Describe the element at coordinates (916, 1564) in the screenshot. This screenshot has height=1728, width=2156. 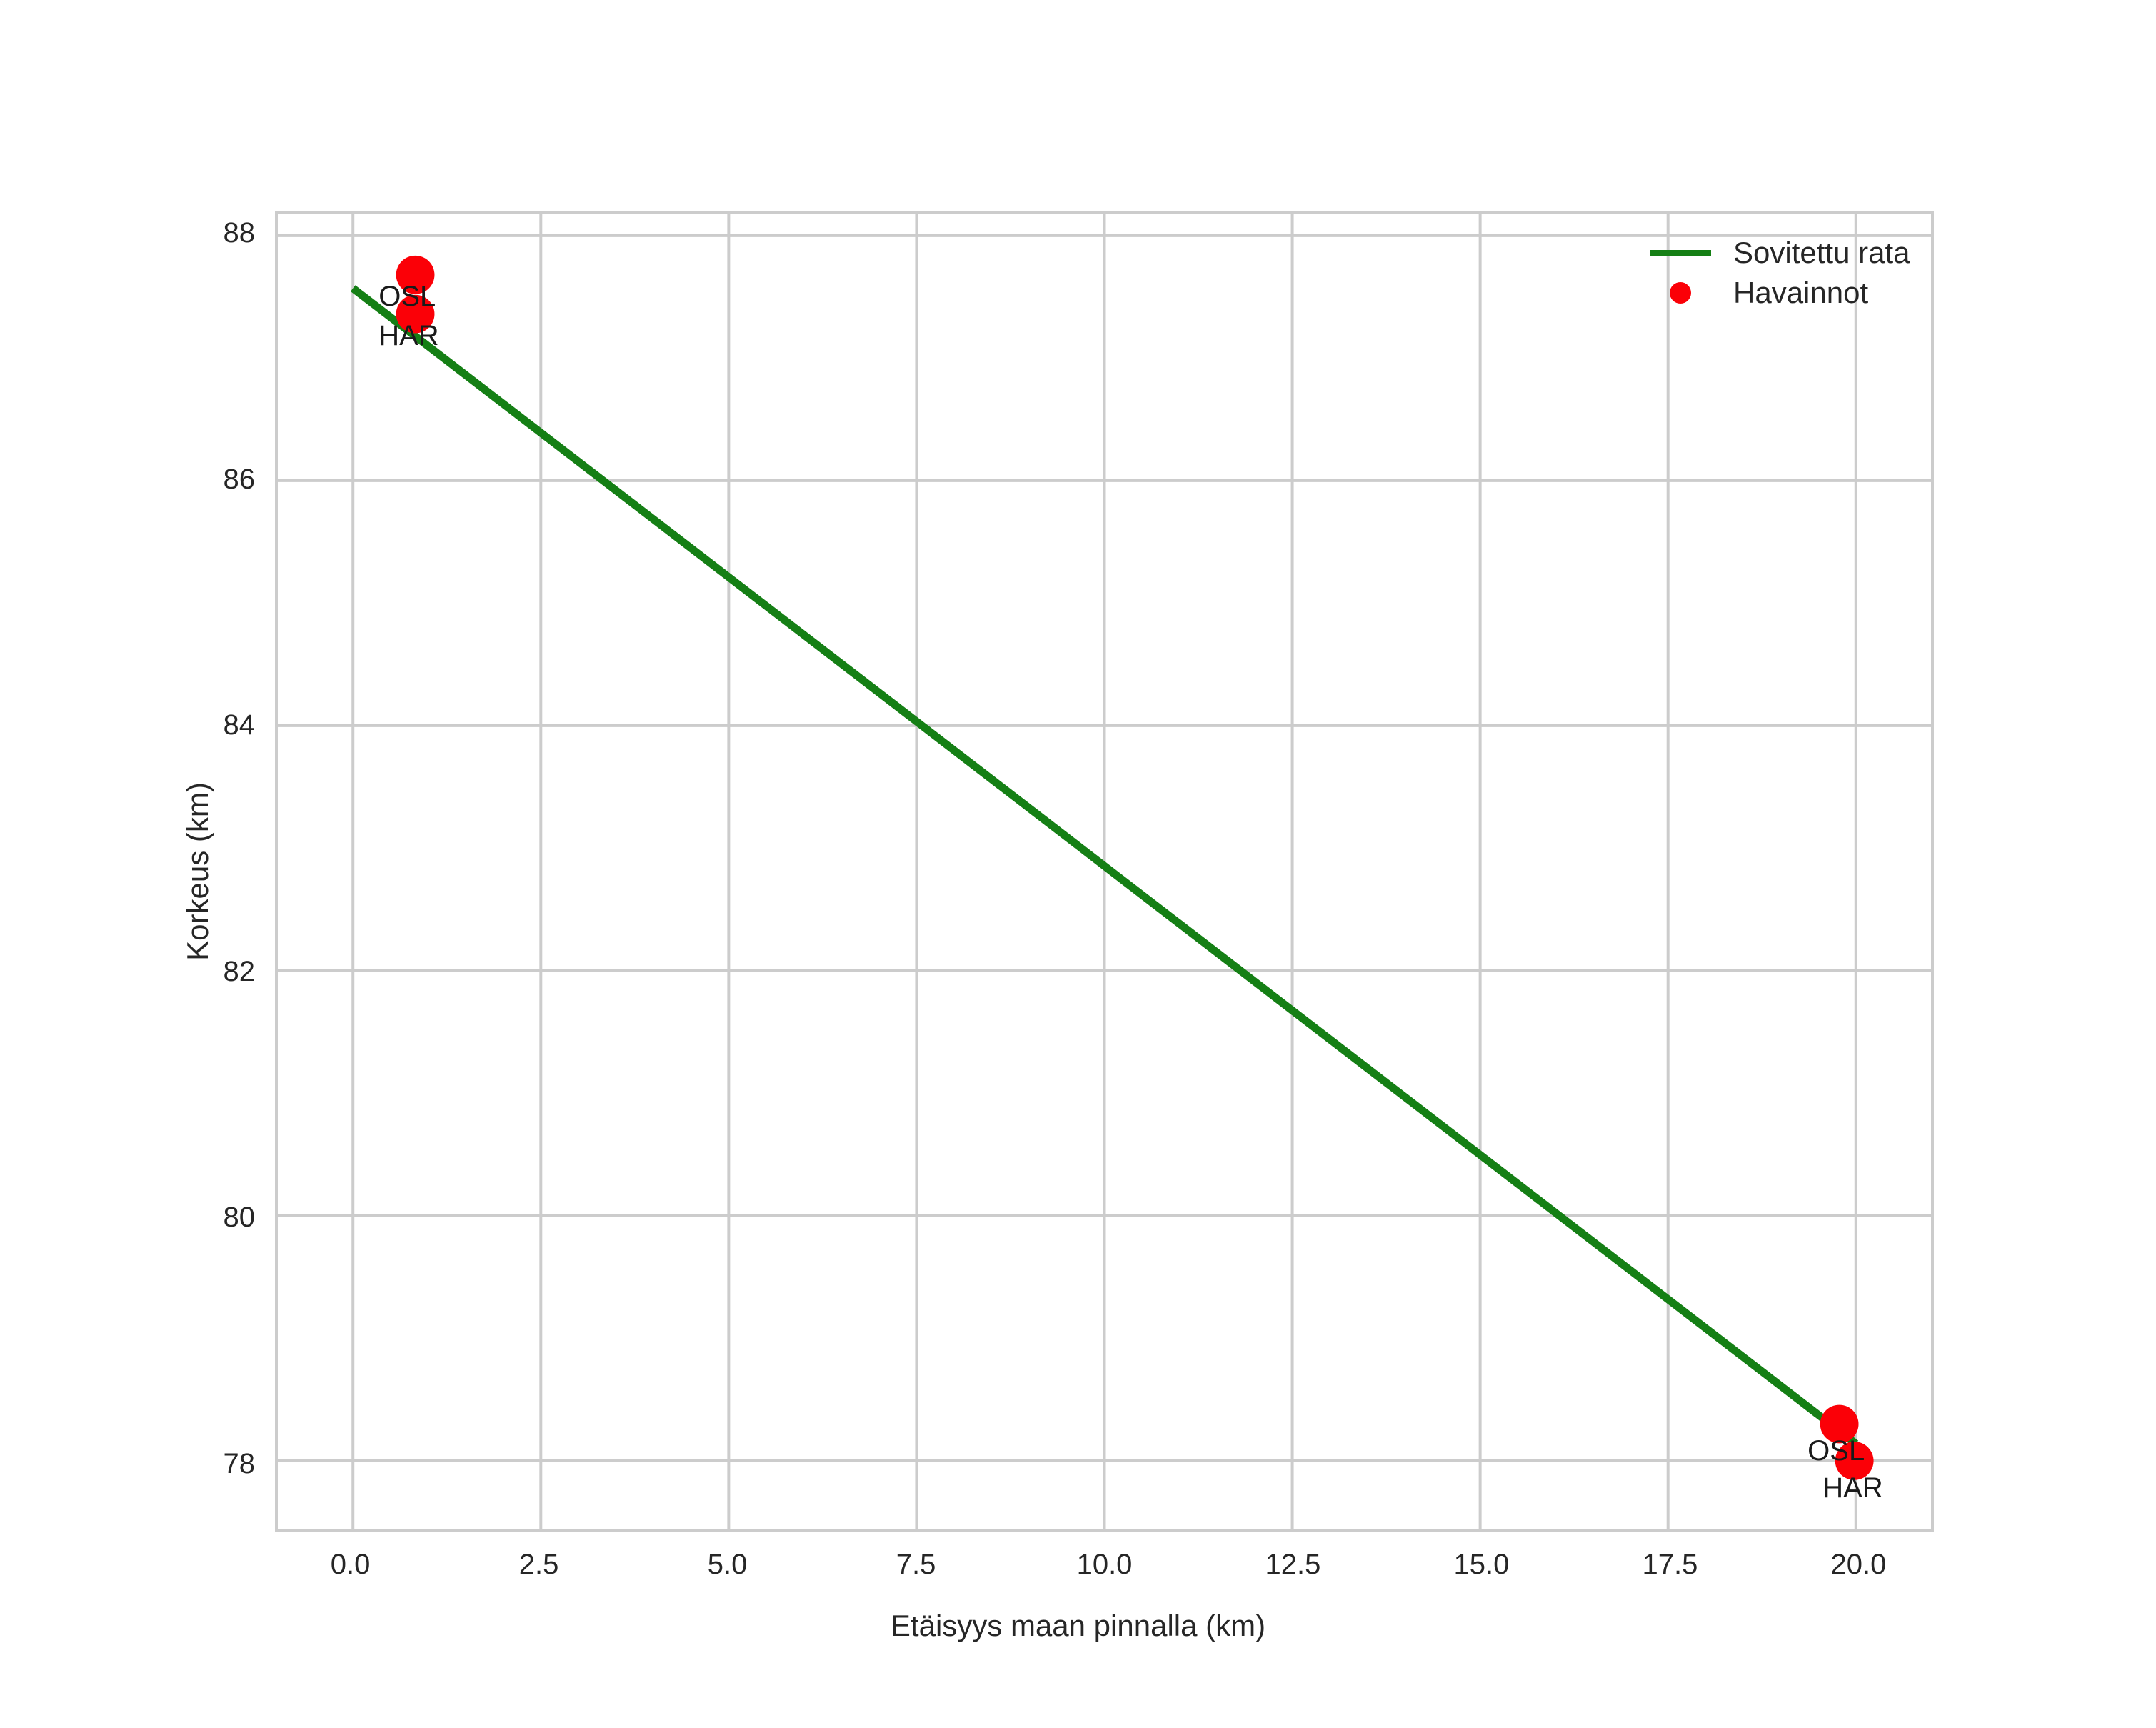
I see `x-tick-label: 7.5` at that location.